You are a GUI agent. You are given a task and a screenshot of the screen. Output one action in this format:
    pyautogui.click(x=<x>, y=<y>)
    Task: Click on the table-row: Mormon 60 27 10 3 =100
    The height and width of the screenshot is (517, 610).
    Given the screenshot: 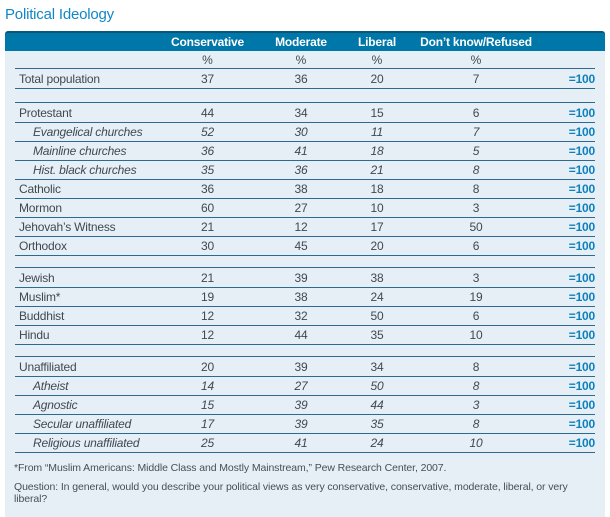 What is the action you would take?
    pyautogui.click(x=305, y=207)
    